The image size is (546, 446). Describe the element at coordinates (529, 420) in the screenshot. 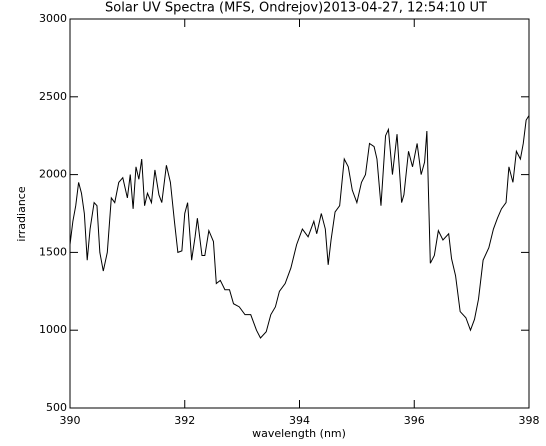

I see `x-tick-label: 398` at that location.